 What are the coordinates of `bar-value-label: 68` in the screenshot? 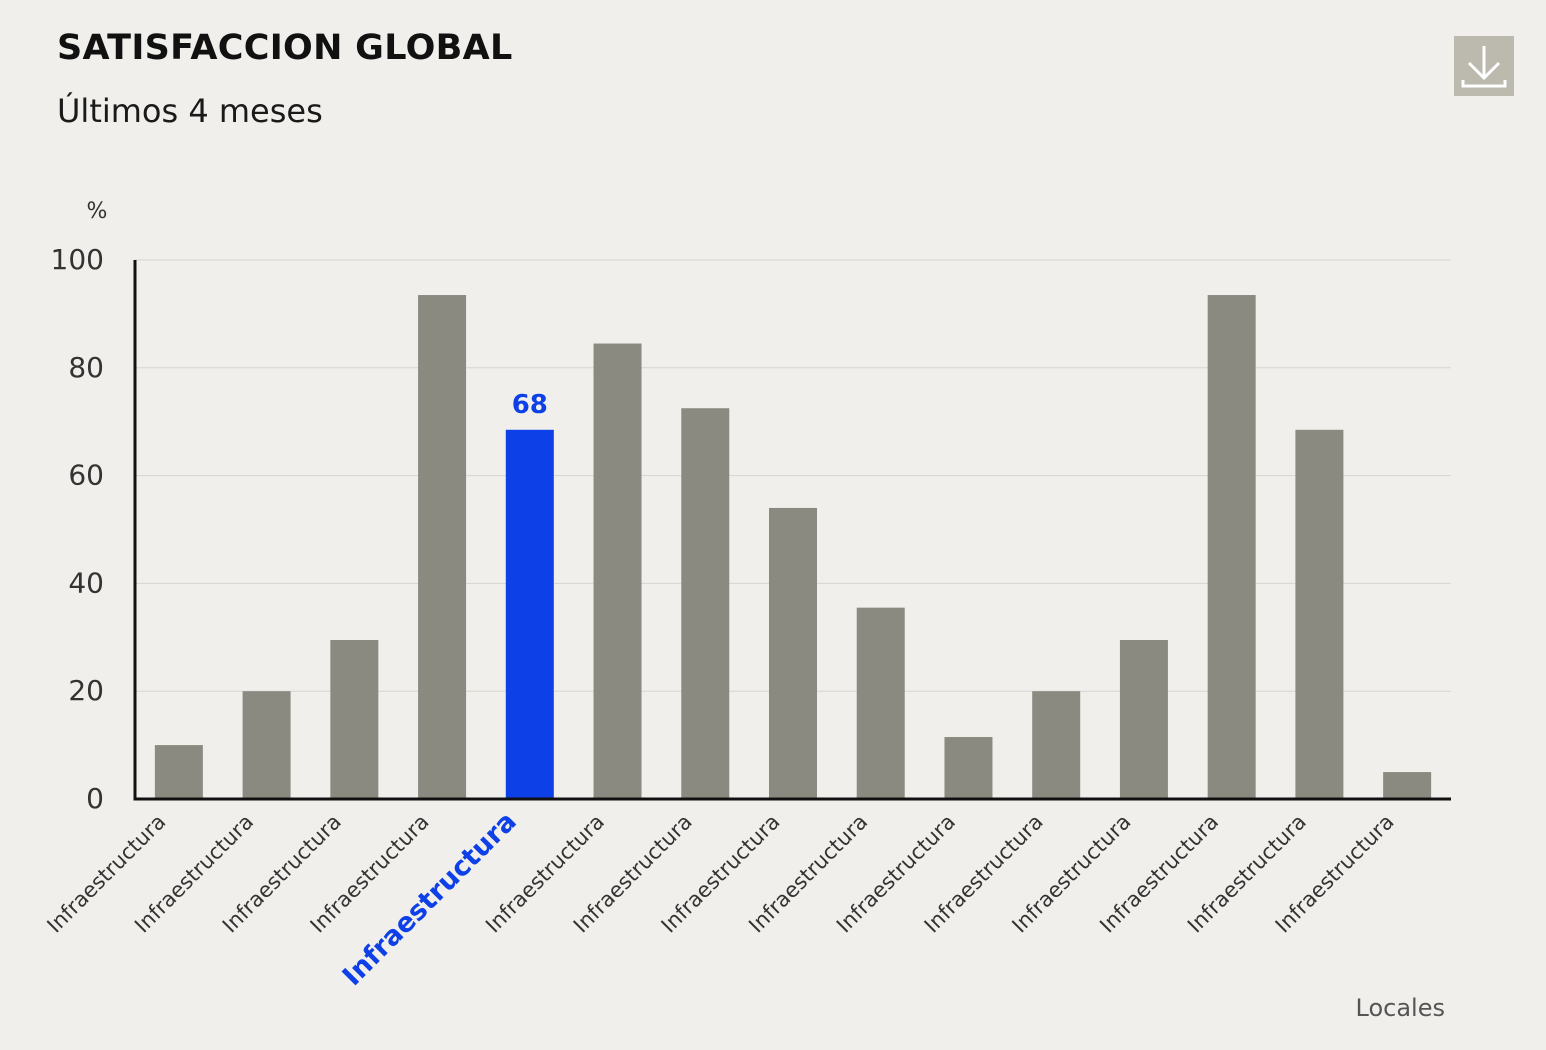 It's located at (530, 405).